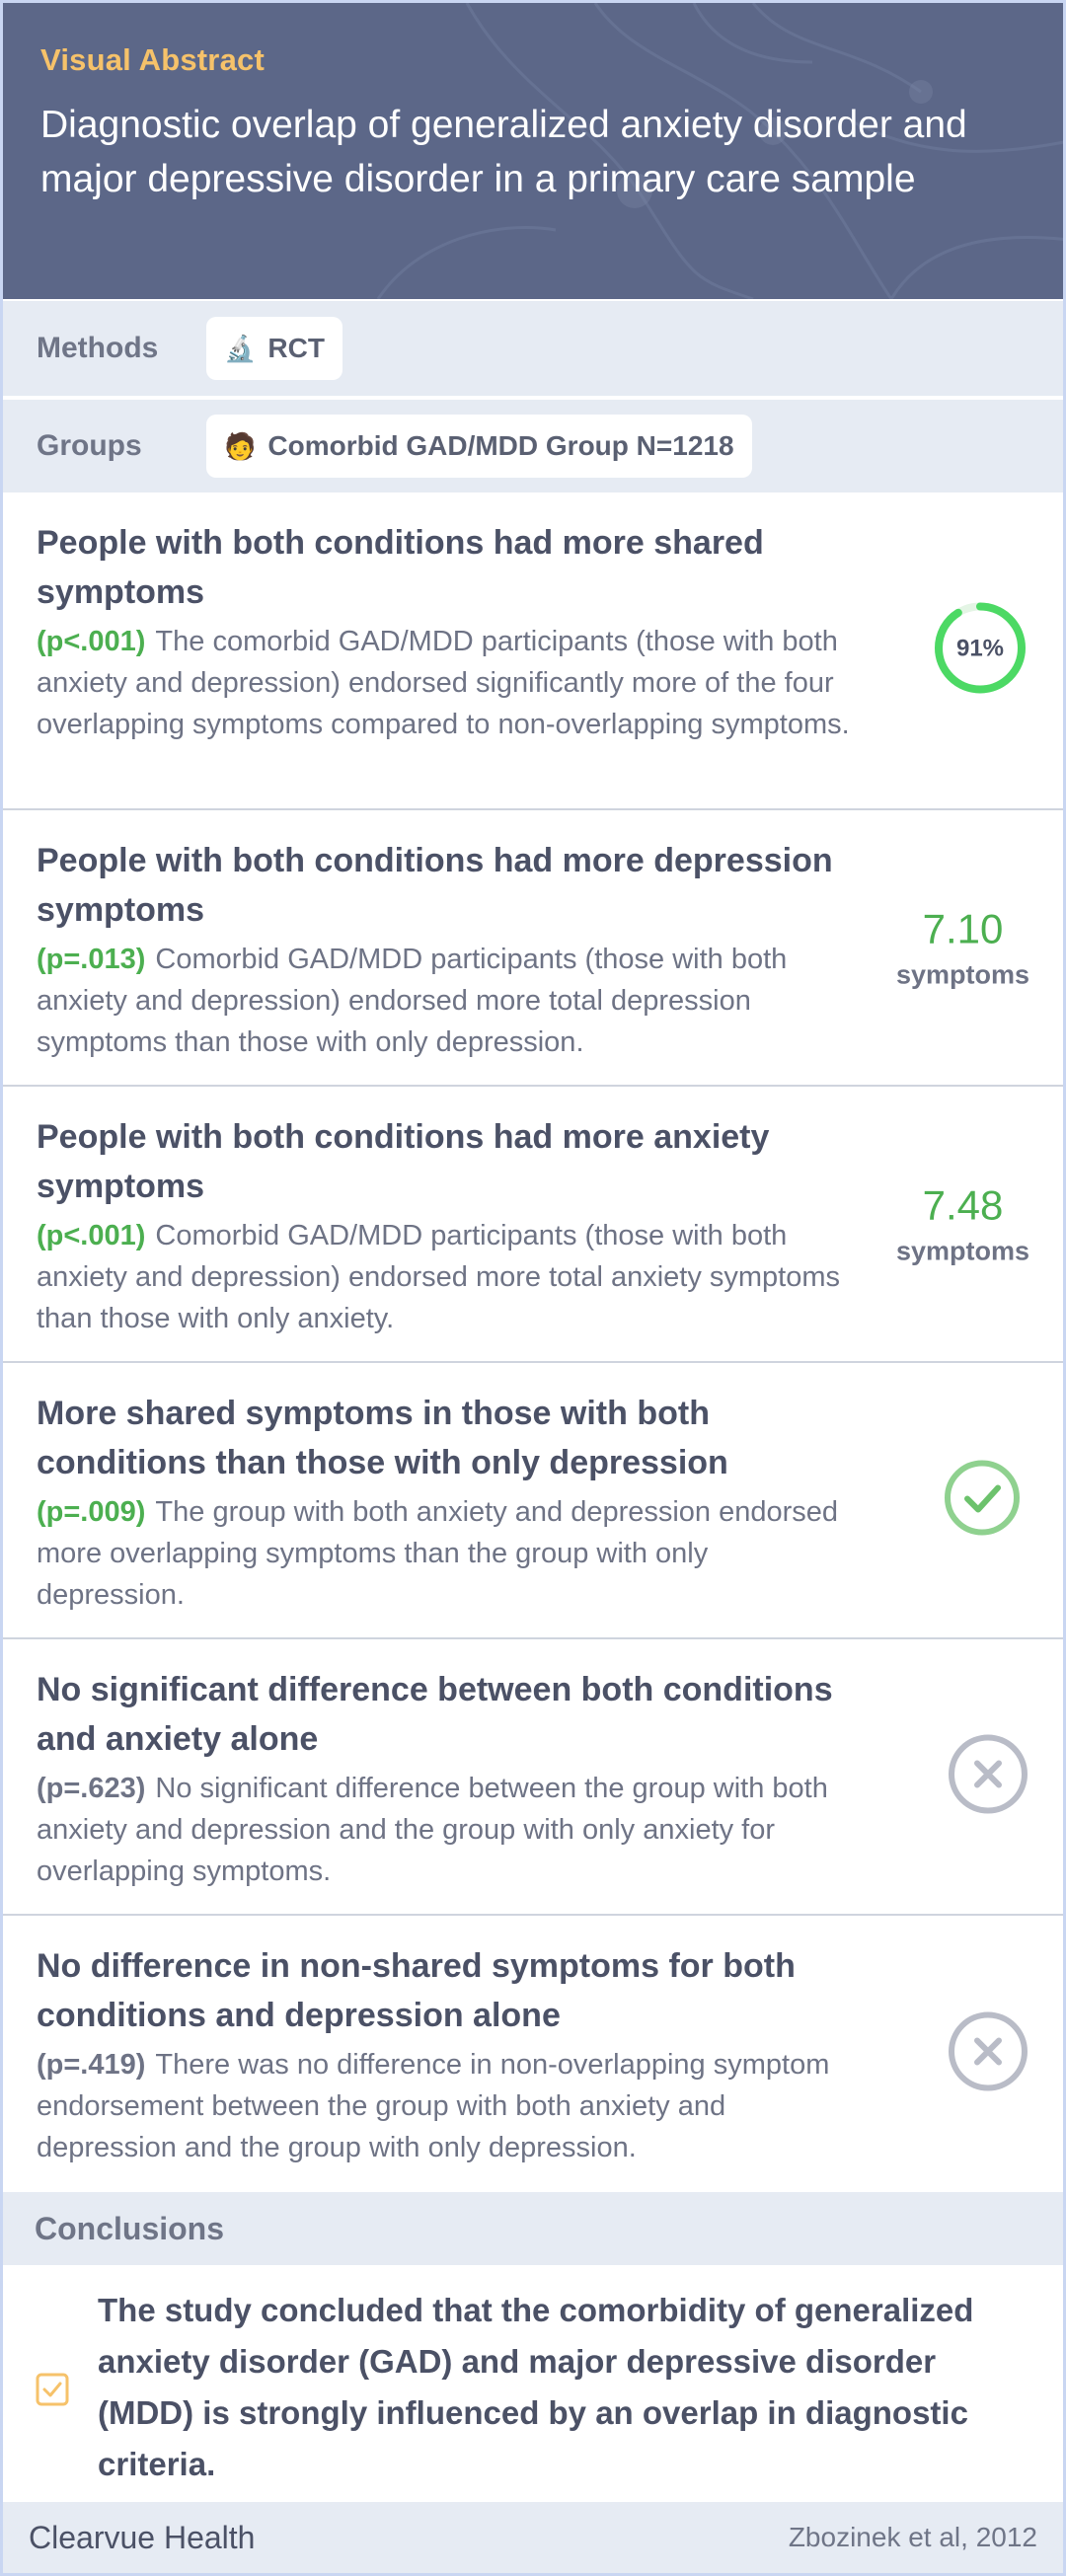  I want to click on p-value: (p=.419), so click(91, 2065).